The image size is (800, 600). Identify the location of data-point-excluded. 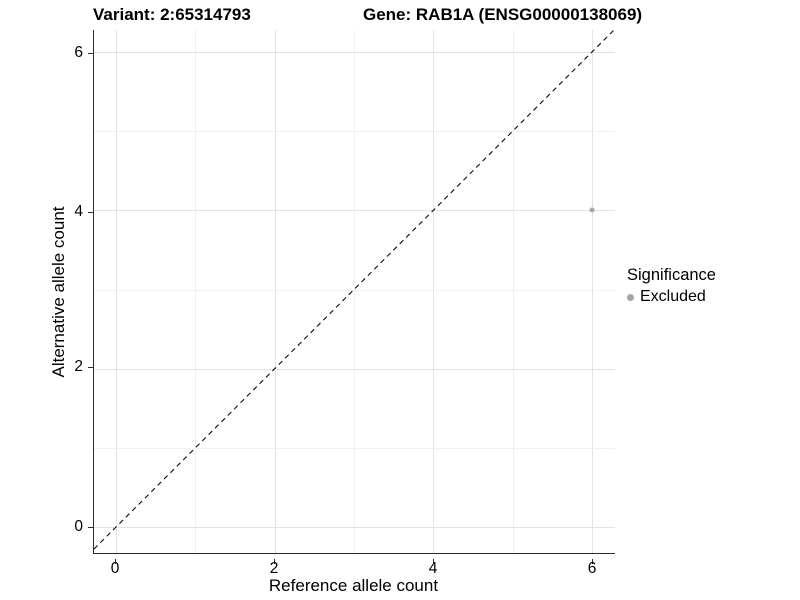
(592, 210).